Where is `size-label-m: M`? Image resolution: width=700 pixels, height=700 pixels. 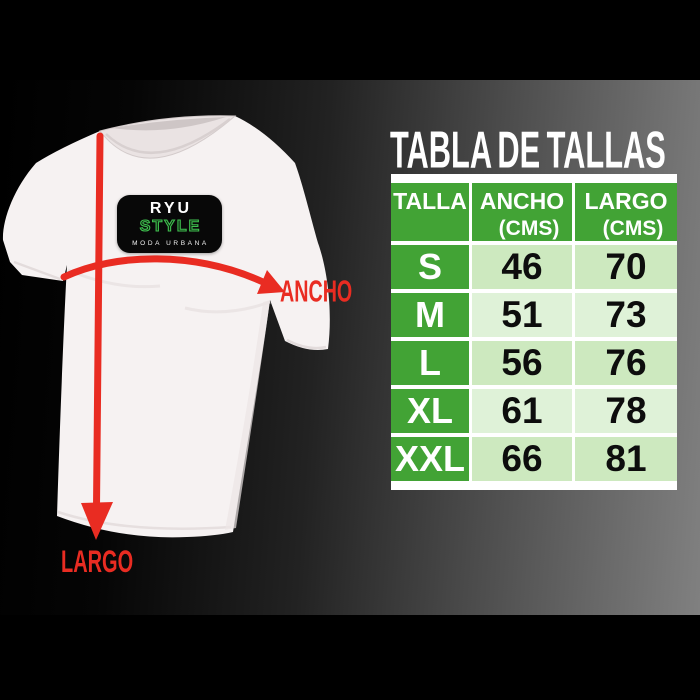 size-label-m: M is located at coordinates (430, 315).